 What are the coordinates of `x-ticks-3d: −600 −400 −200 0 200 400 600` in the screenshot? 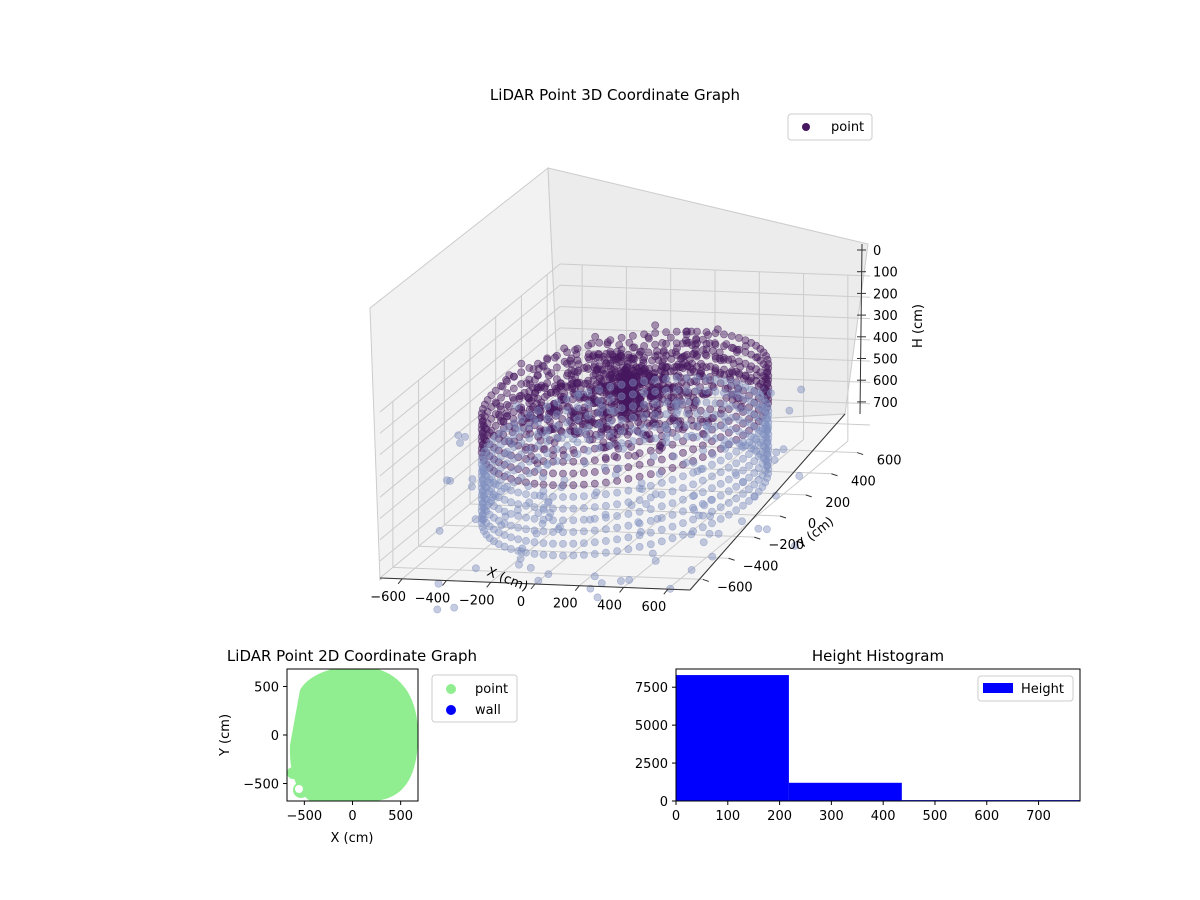 It's located at (519, 596).